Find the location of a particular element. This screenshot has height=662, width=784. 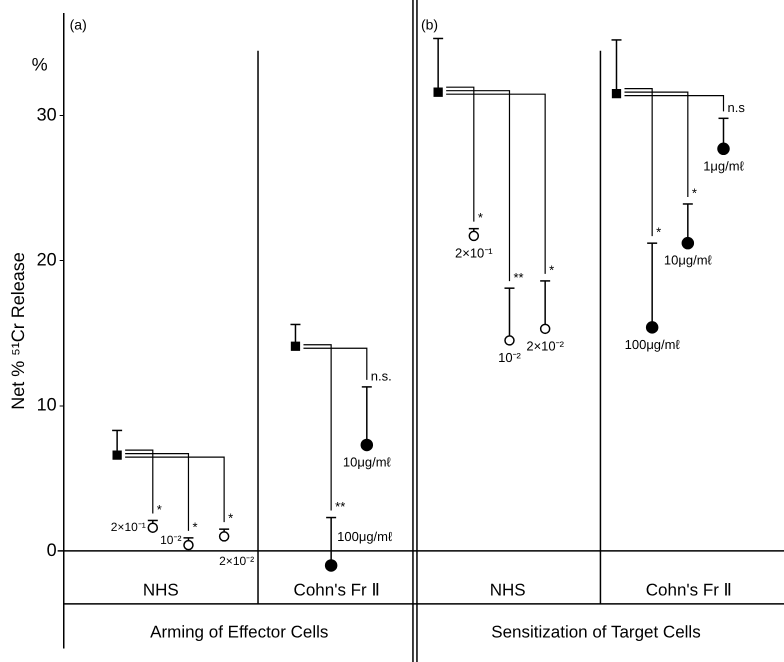

y-tick-label: 20 is located at coordinates (46, 260).